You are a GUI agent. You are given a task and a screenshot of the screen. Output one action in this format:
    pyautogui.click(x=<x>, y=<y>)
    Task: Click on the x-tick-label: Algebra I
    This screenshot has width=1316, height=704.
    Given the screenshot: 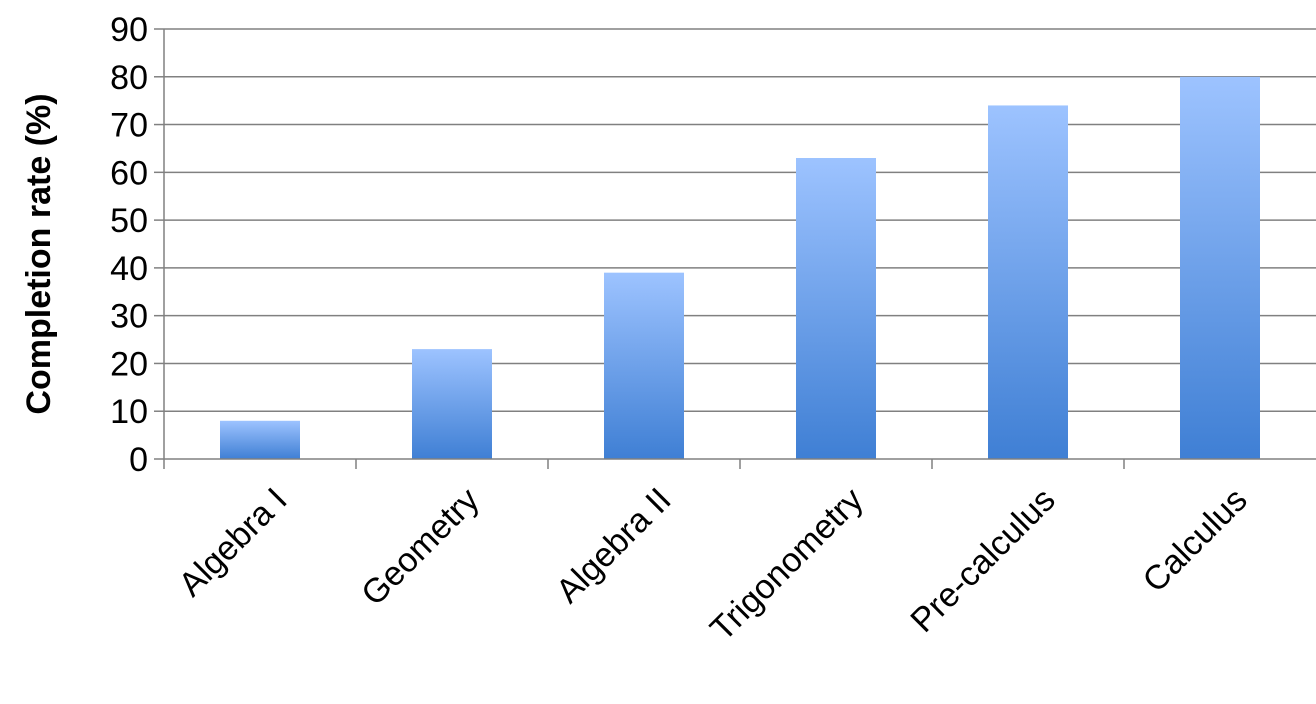 What is the action you would take?
    pyautogui.click(x=233, y=542)
    